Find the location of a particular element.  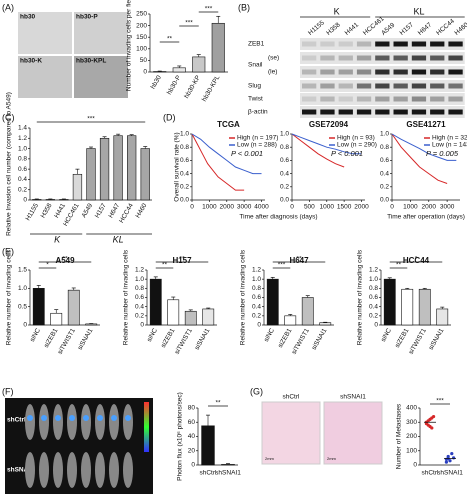

group-label: KL is located at coordinates (118, 239).